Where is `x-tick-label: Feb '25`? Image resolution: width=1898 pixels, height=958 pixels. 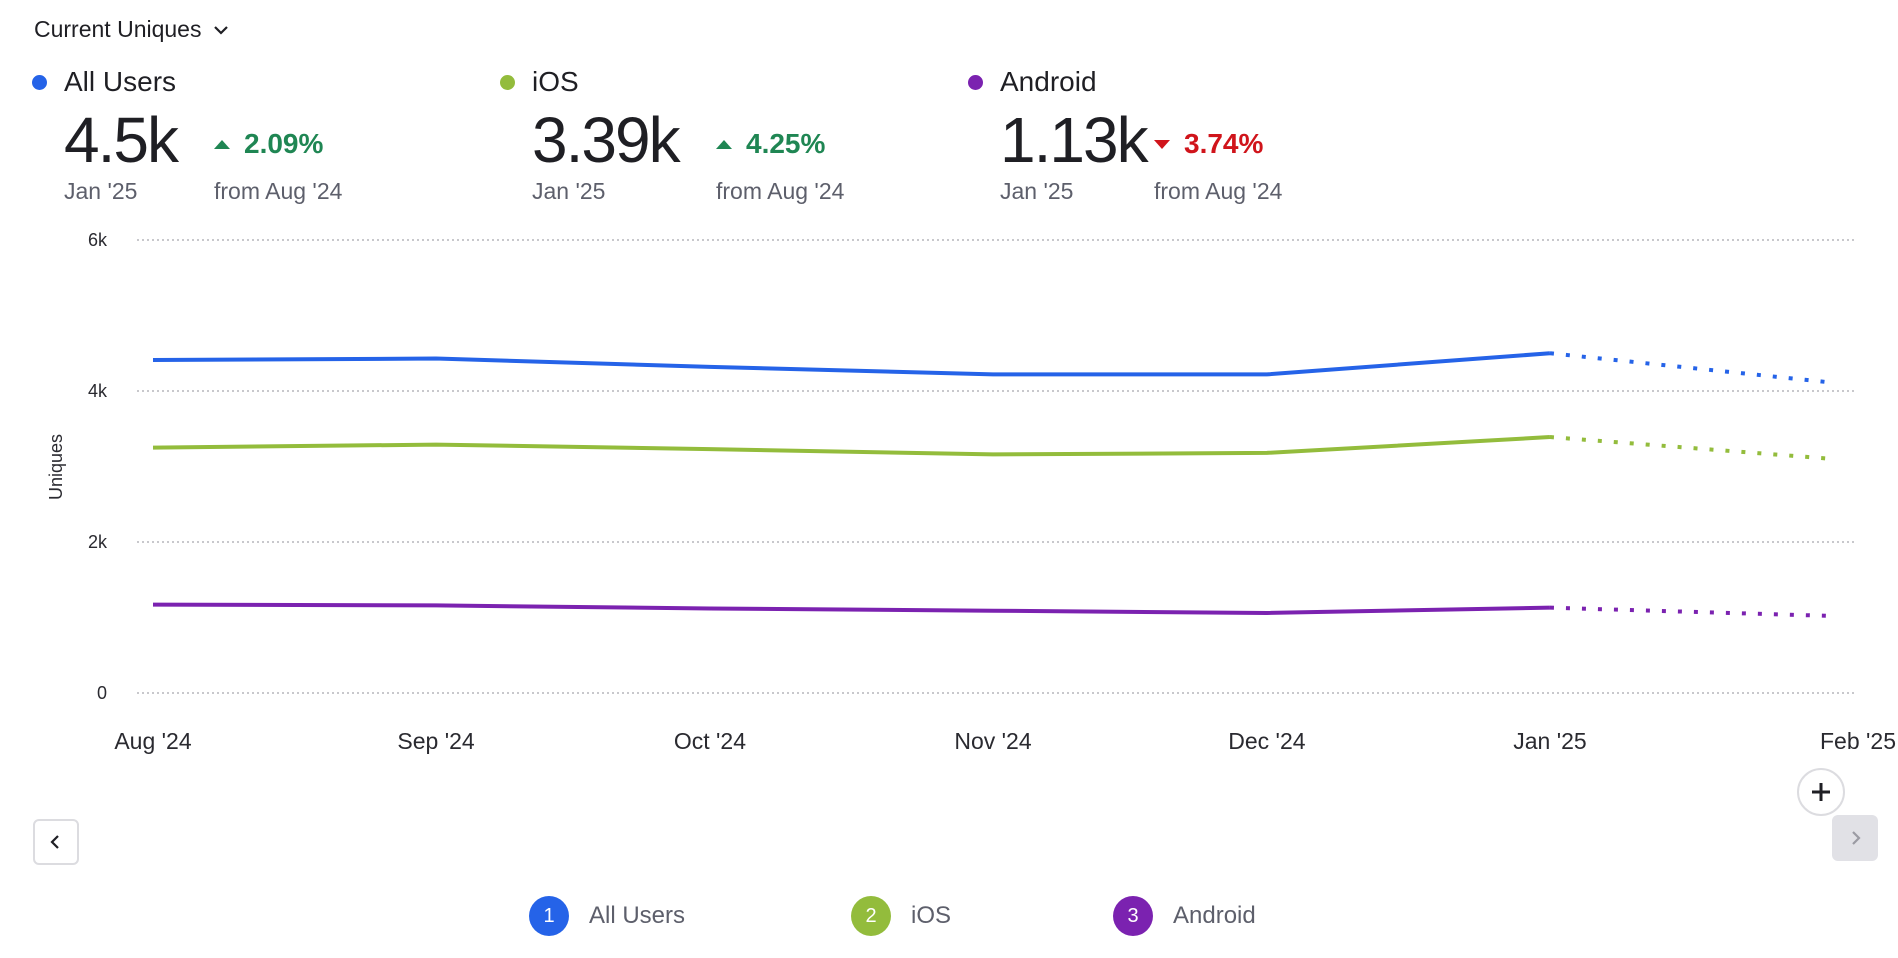 x-tick-label: Feb '25 is located at coordinates (1858, 741).